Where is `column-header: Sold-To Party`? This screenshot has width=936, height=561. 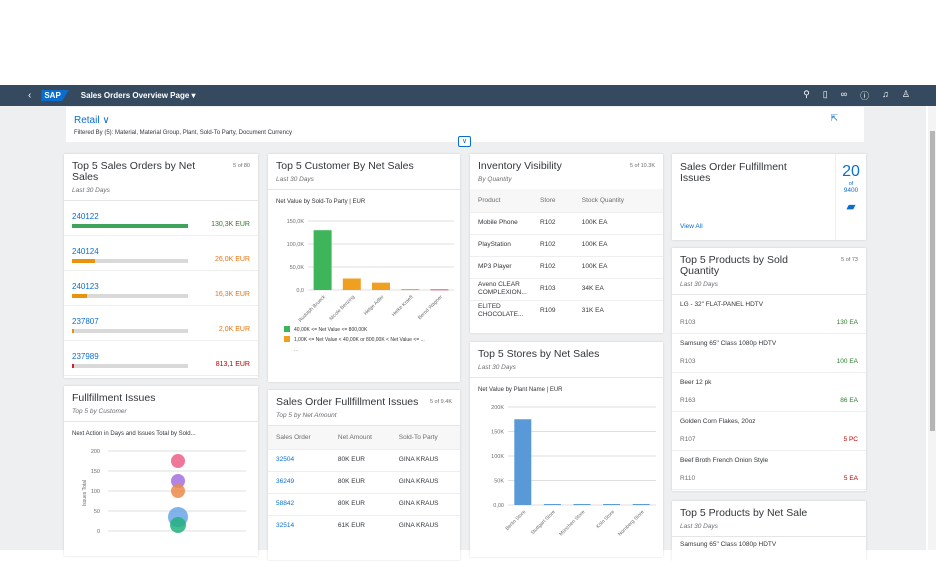
column-header: Sold-To Party is located at coordinates (425, 437).